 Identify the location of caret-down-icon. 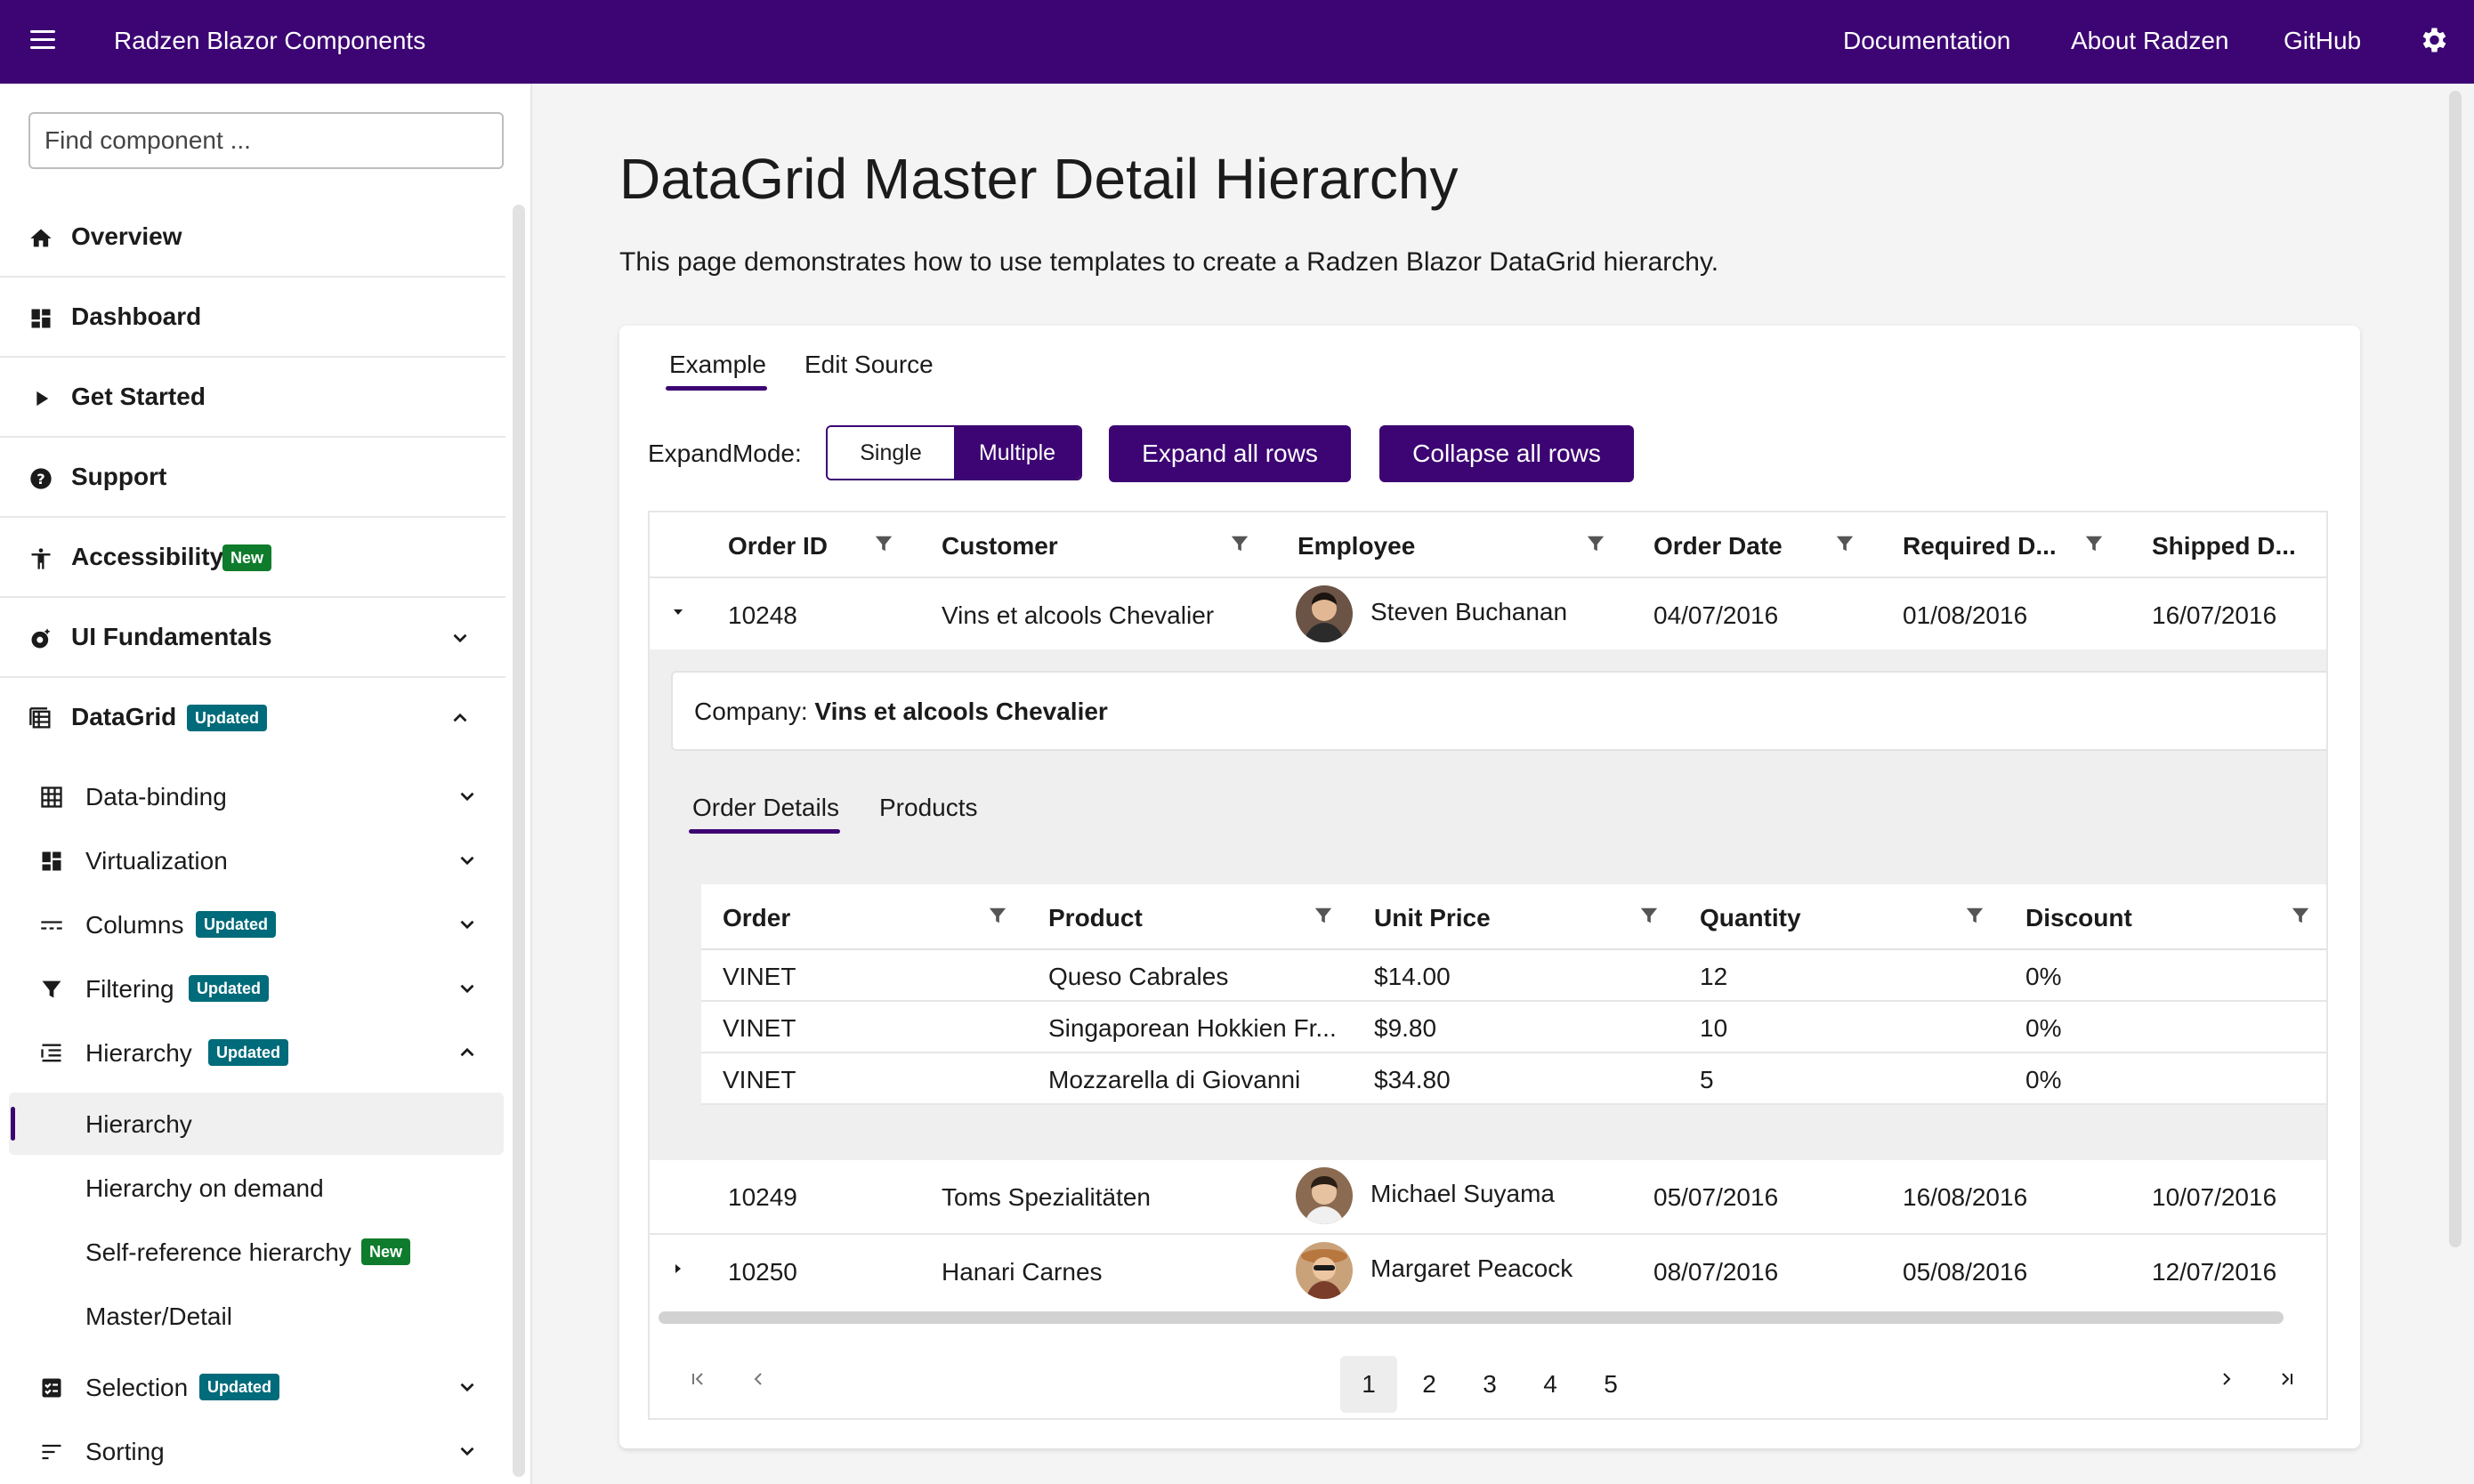
(678, 612).